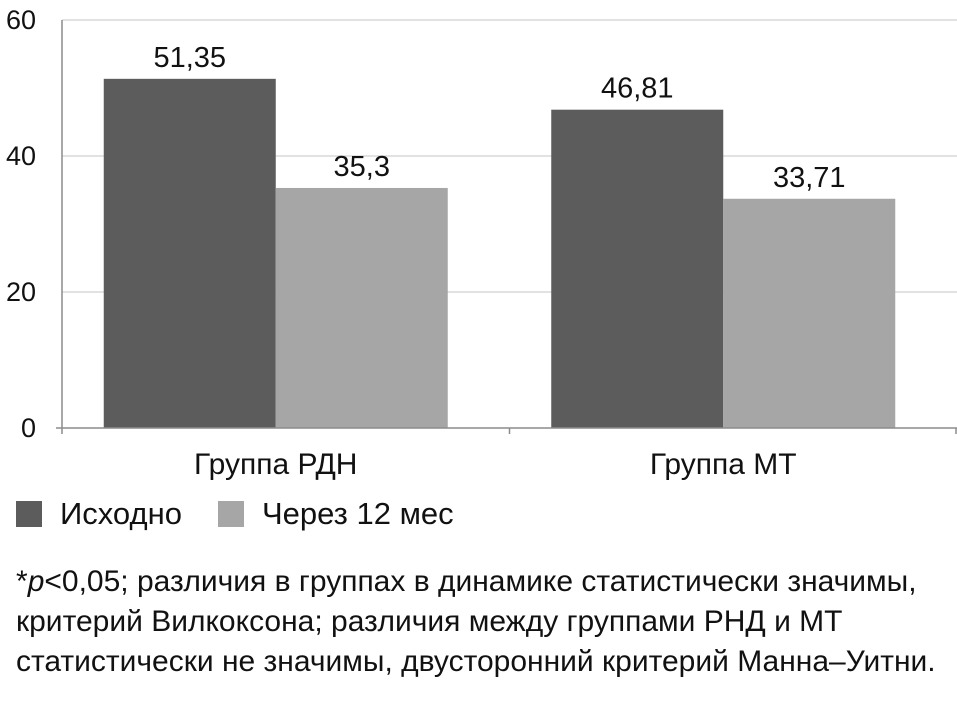 This screenshot has width=957, height=725. Describe the element at coordinates (22, 581) in the screenshot. I see `footnote-prefix: *` at that location.